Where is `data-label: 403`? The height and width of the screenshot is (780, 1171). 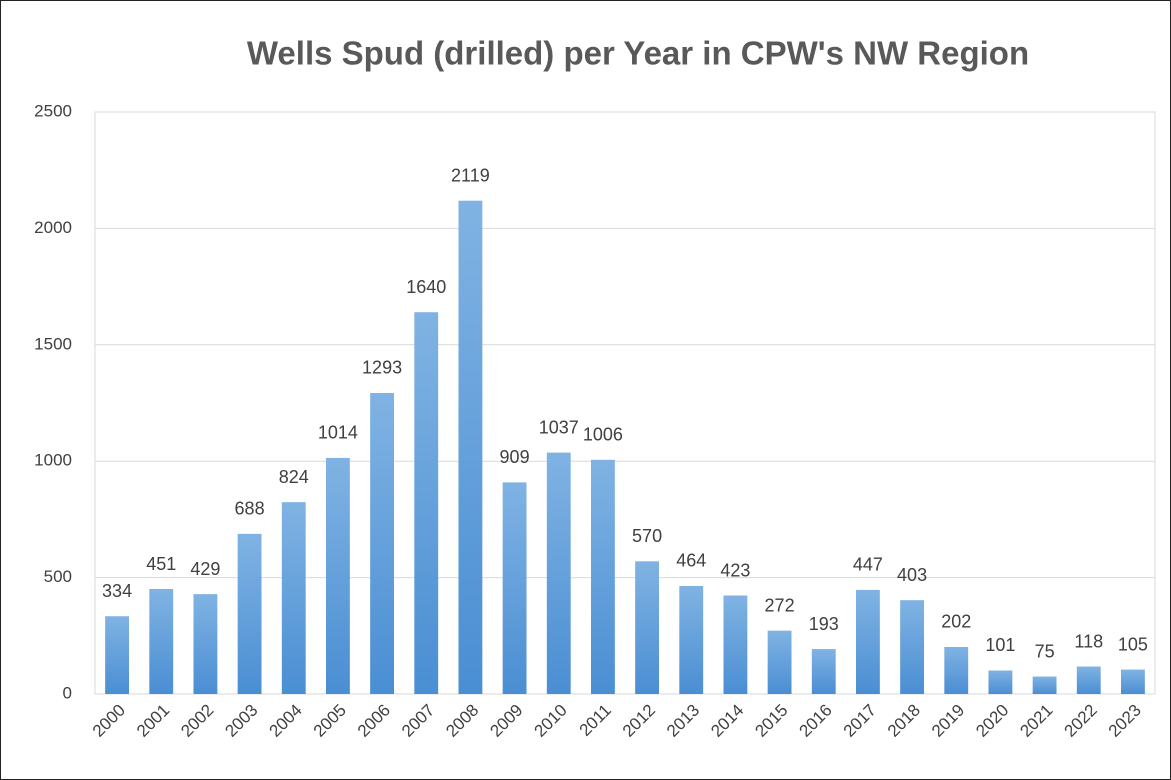
data-label: 403 is located at coordinates (912, 575).